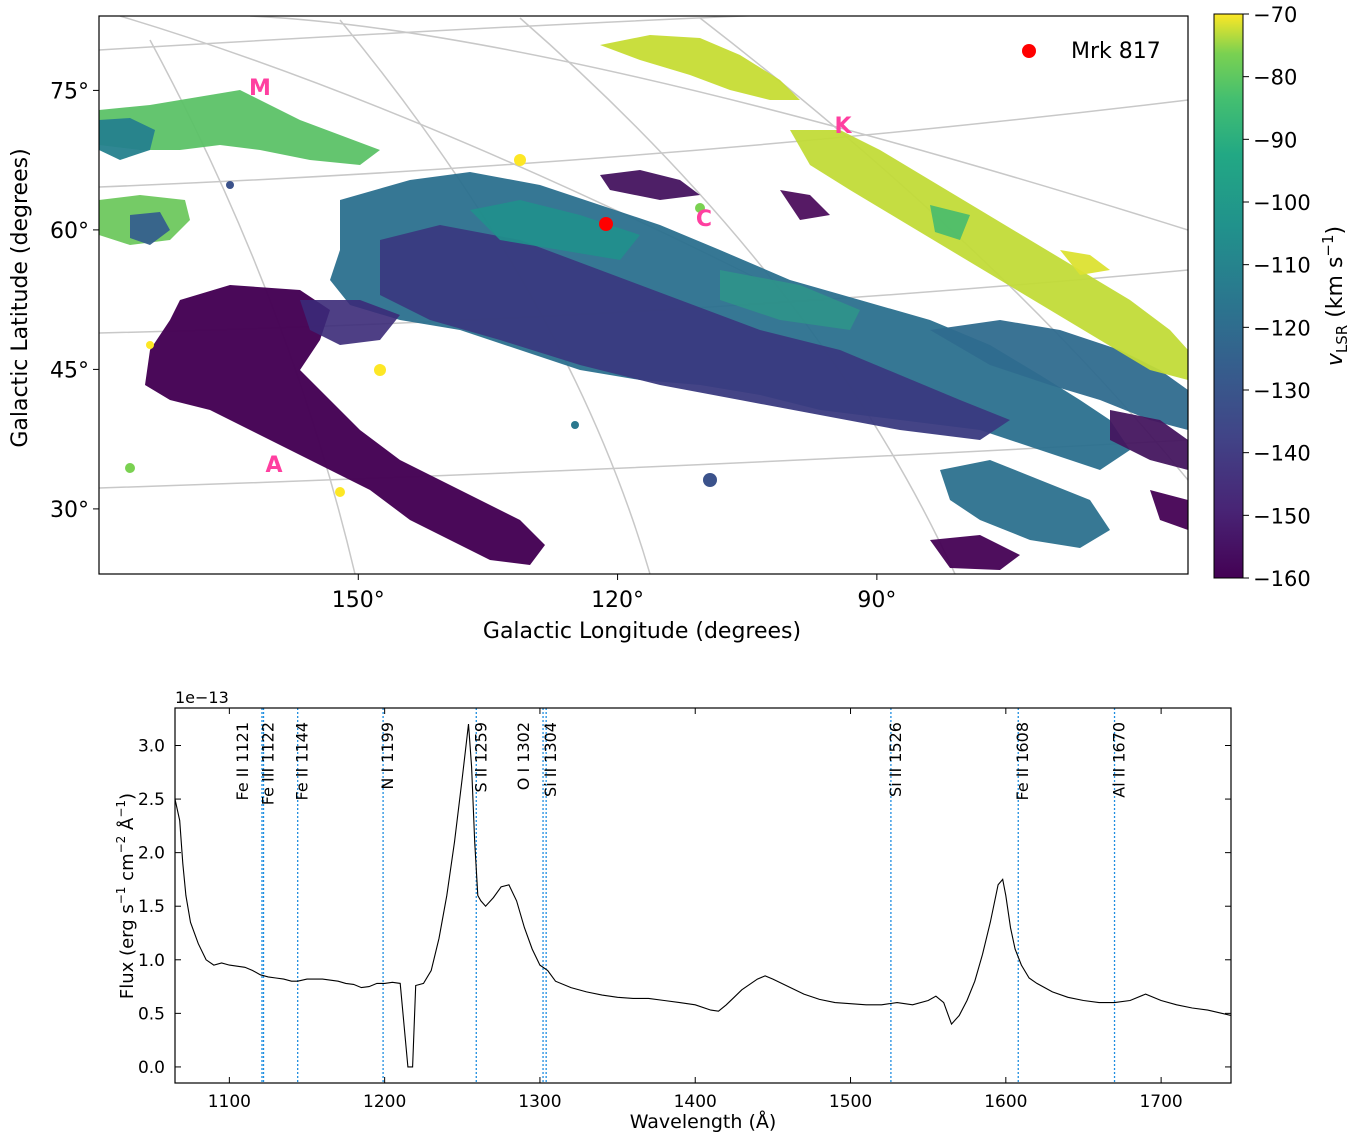 This screenshot has width=1358, height=1134. I want to click on colorbar-tick-label: −130, so click(1282, 391).